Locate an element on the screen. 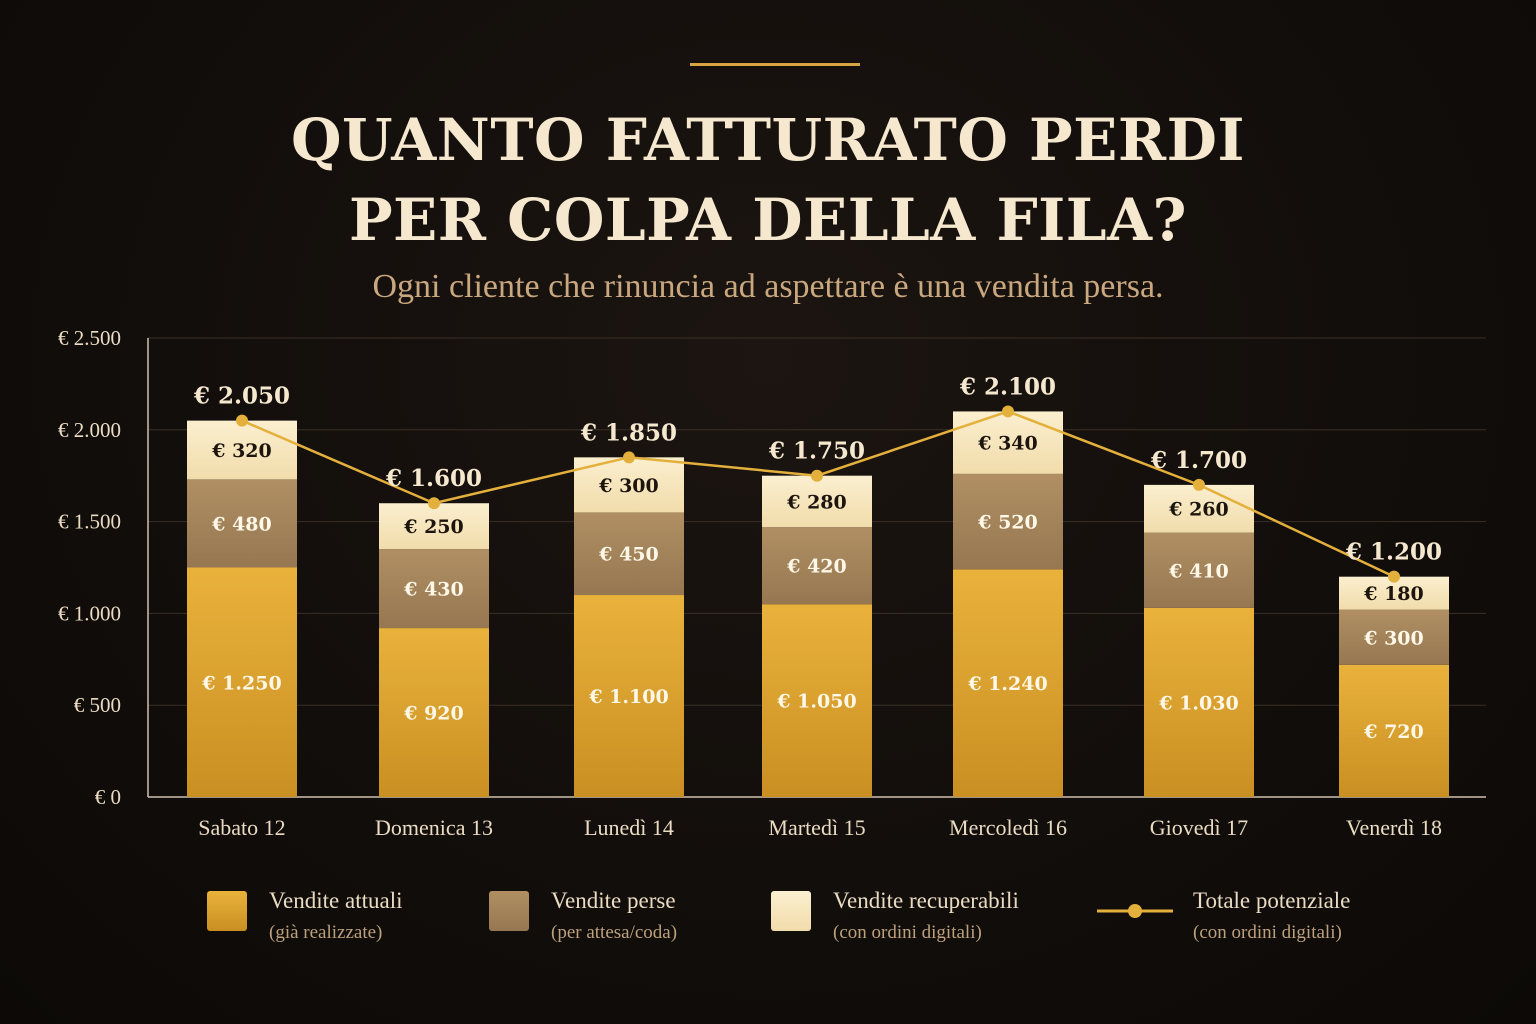 The height and width of the screenshot is (1024, 1536). total-value-label: € 1.700 is located at coordinates (1198, 460).